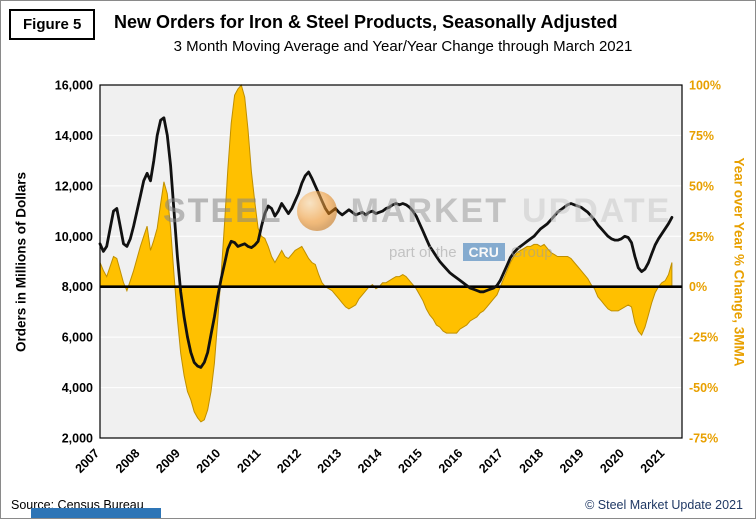  I want to click on logo-bar, so click(96, 513).